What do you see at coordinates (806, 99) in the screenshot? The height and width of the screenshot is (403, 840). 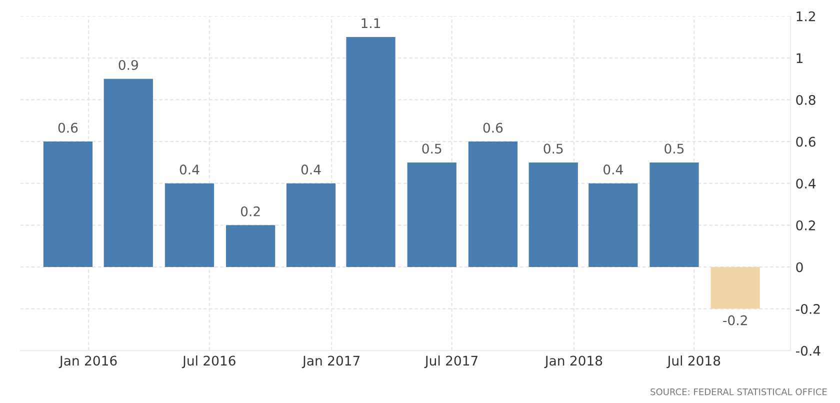 I see `y-tick-label: 0.8` at bounding box center [806, 99].